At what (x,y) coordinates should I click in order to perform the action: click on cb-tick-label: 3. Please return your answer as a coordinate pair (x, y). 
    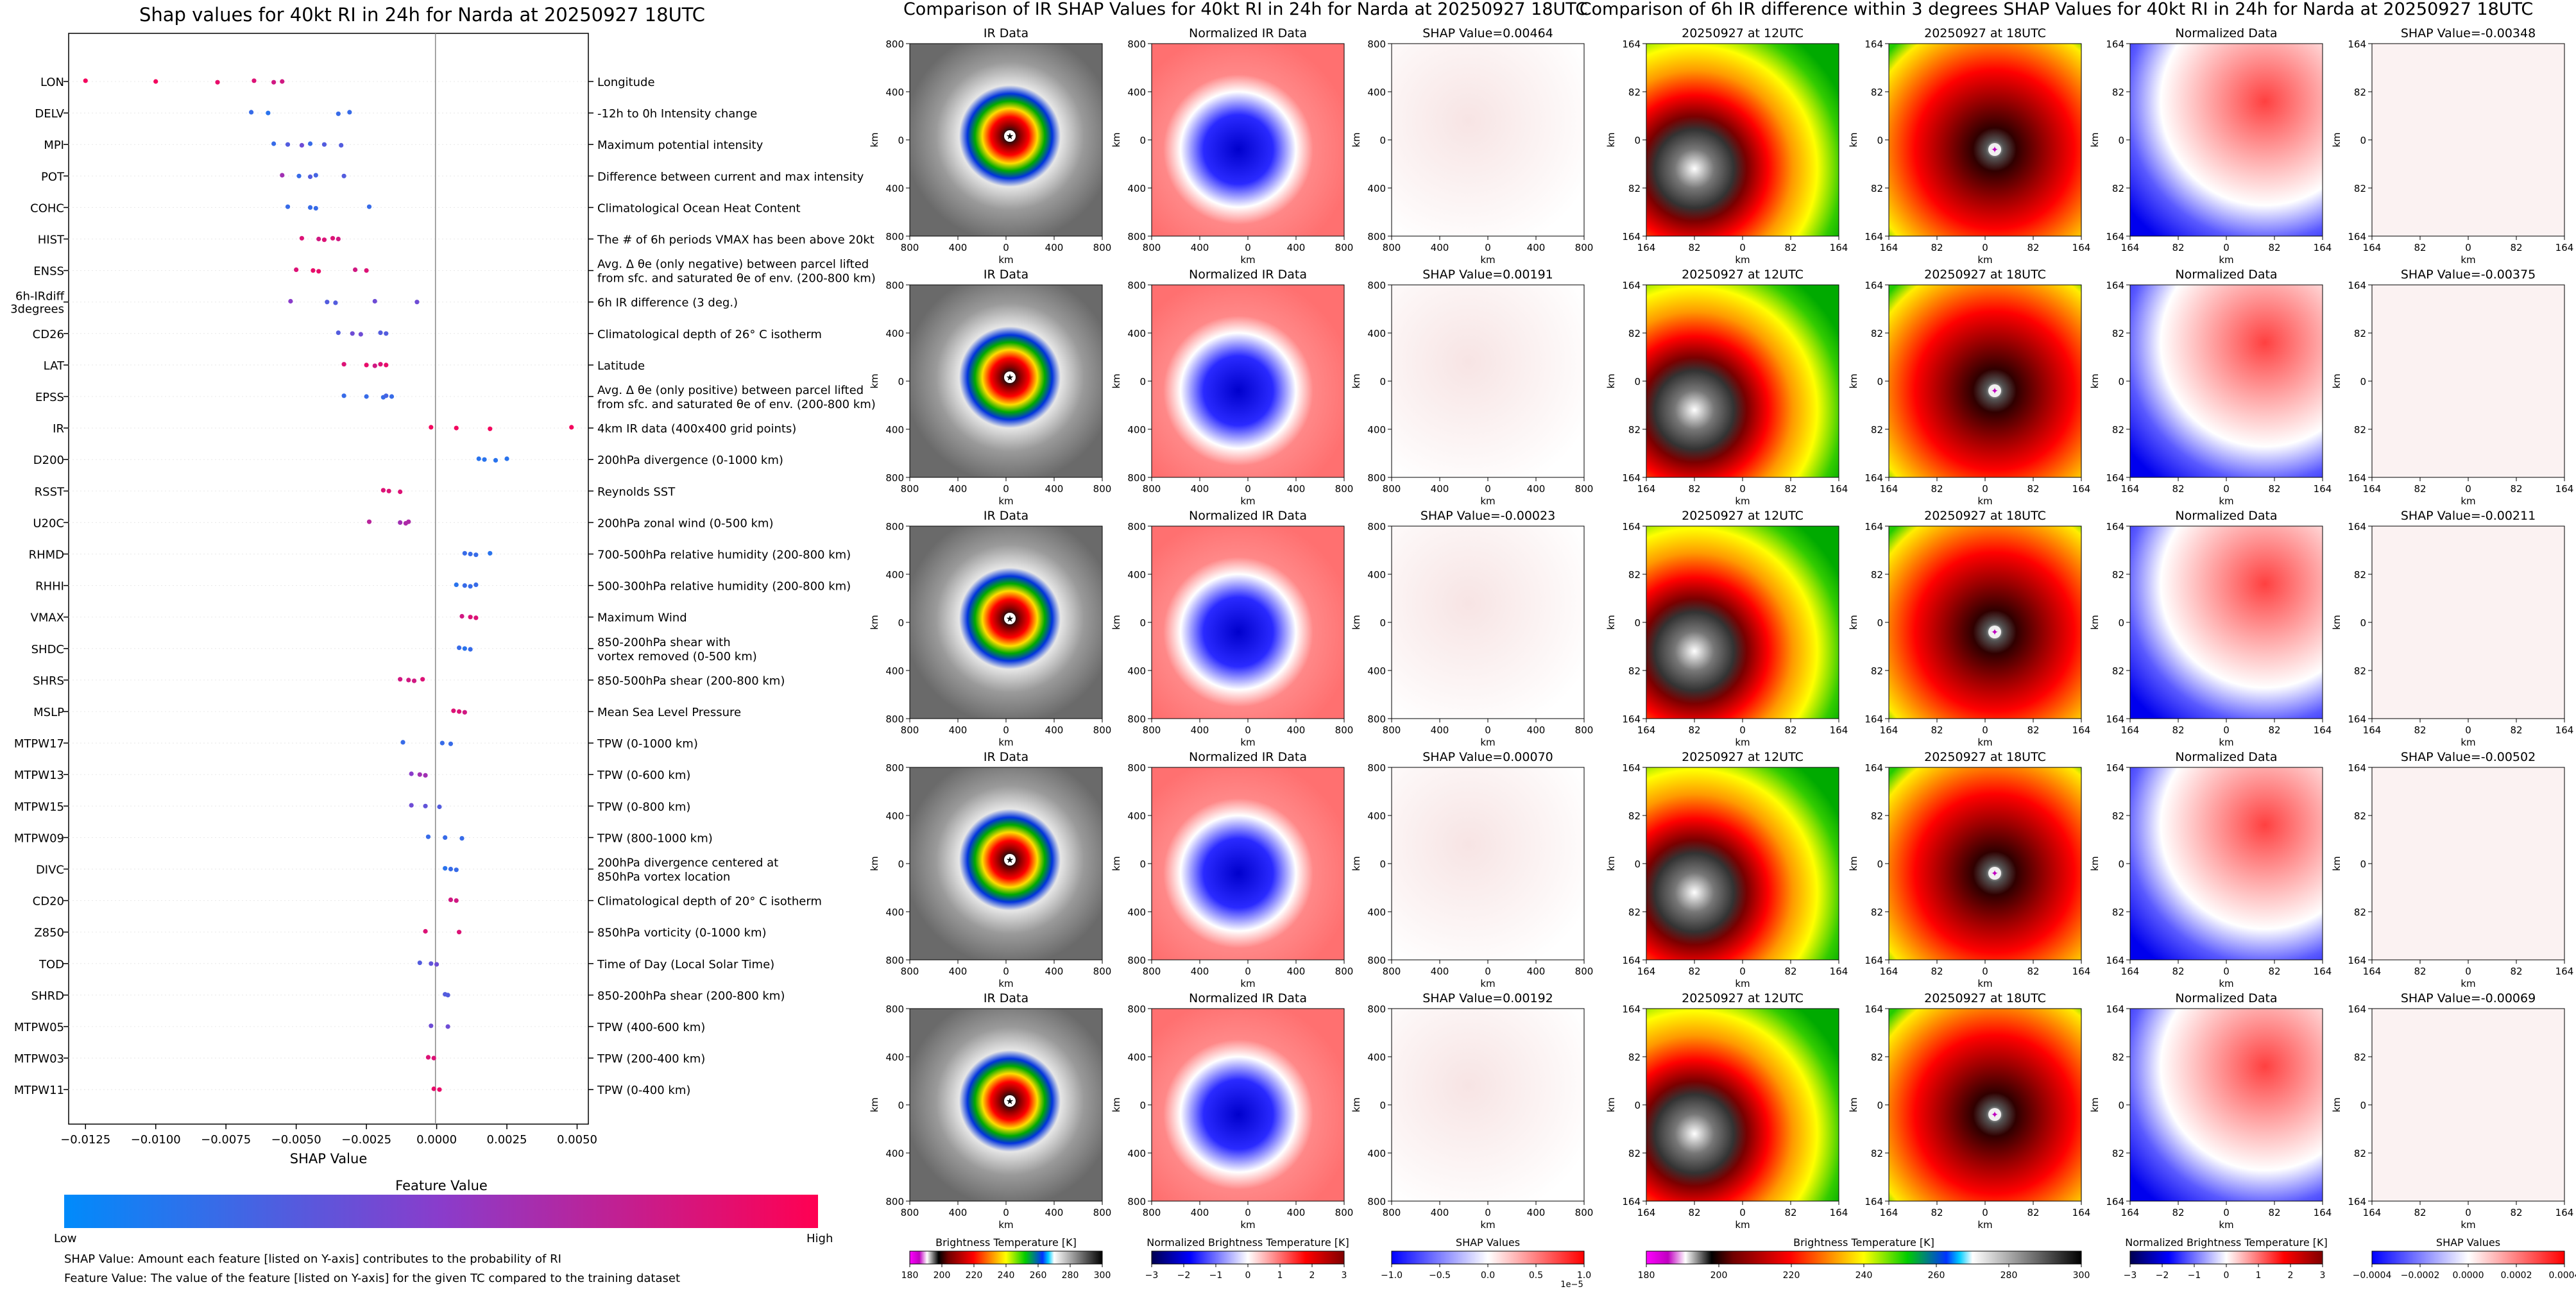
    Looking at the image, I should click on (2323, 1275).